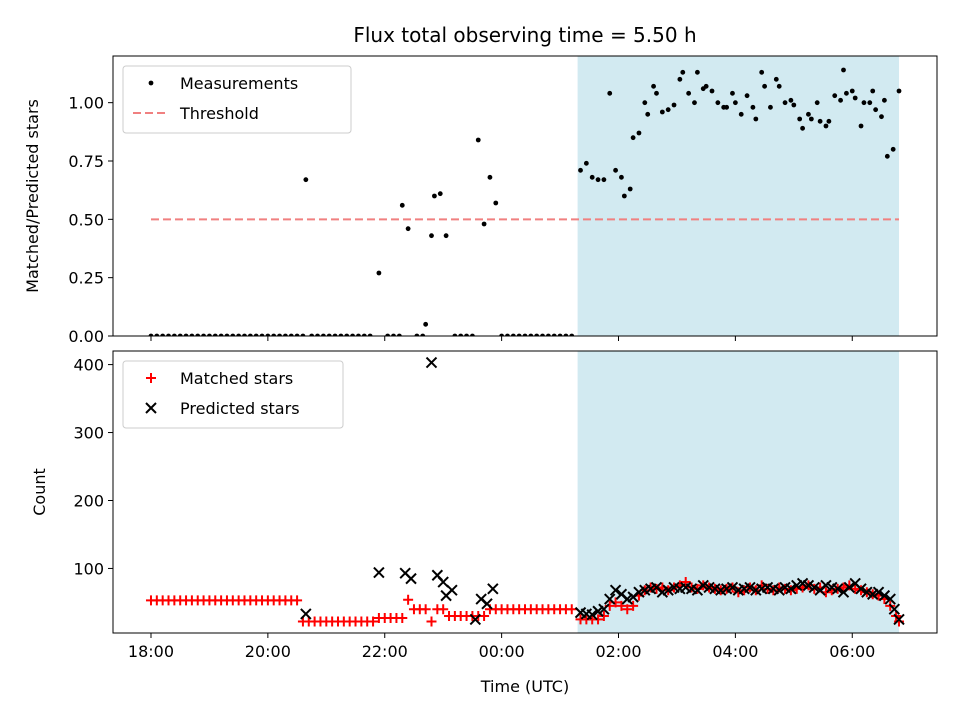 This screenshot has width=960, height=724. I want to click on x-tick-label: 00:00, so click(502, 651).